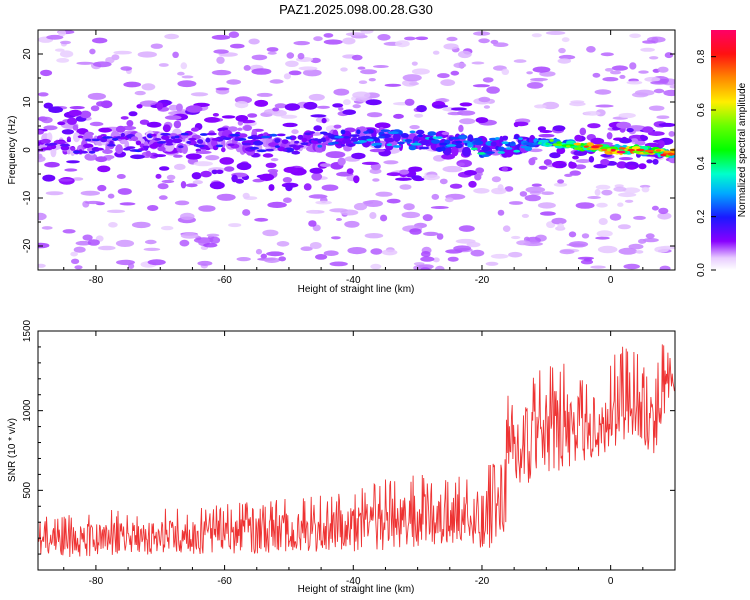  What do you see at coordinates (27, 102) in the screenshot?
I see `y-tick-label: 10` at bounding box center [27, 102].